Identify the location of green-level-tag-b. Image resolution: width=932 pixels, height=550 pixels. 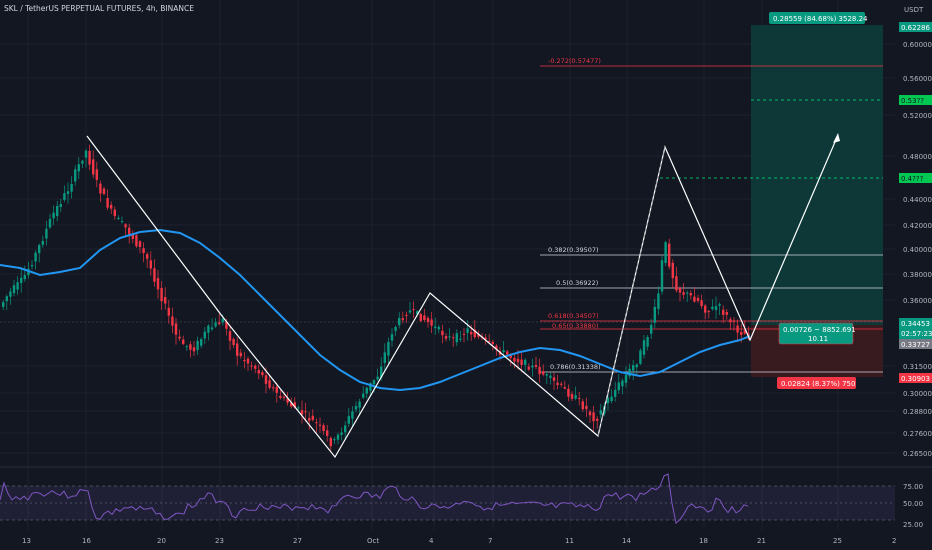
(915, 178).